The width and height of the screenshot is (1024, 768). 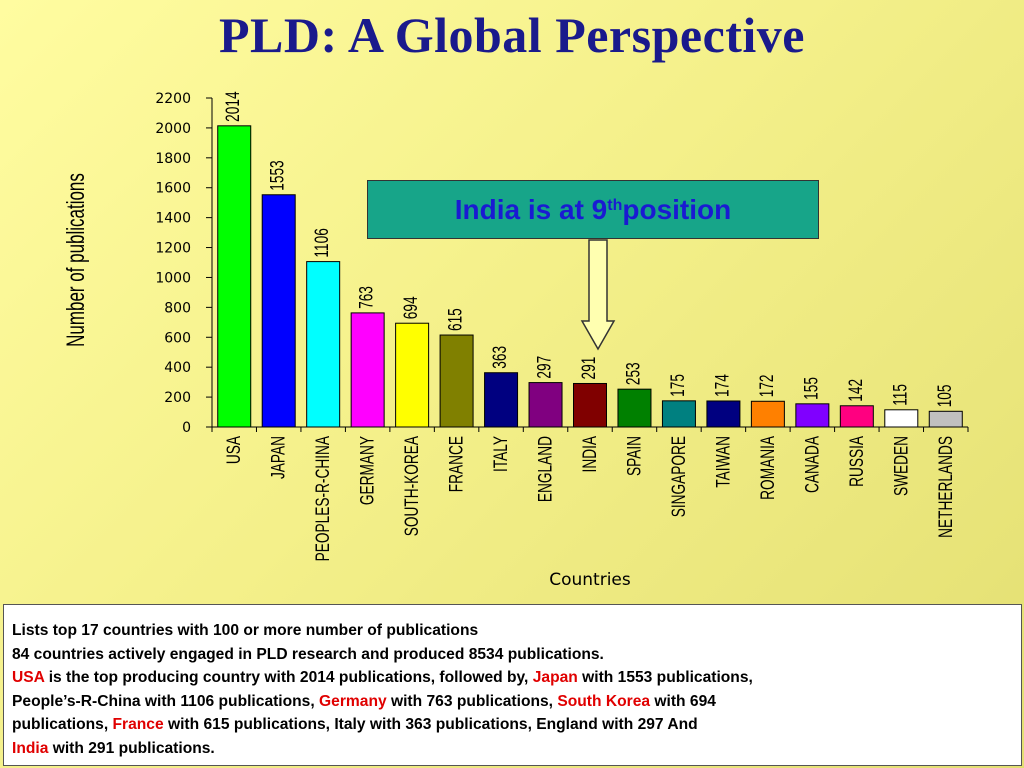 What do you see at coordinates (856, 390) in the screenshot?
I see `data-label: 142` at bounding box center [856, 390].